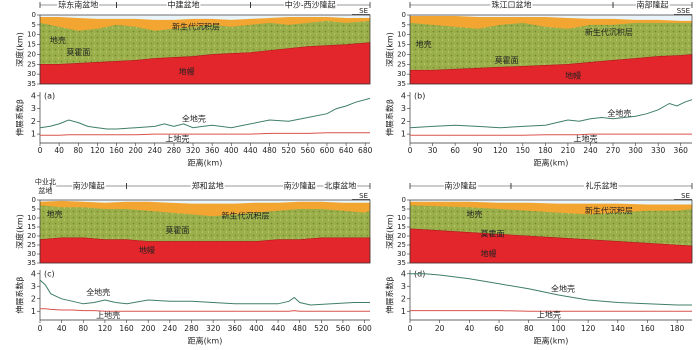 The image size is (700, 350). I want to click on direction-label: SSE, so click(683, 11).